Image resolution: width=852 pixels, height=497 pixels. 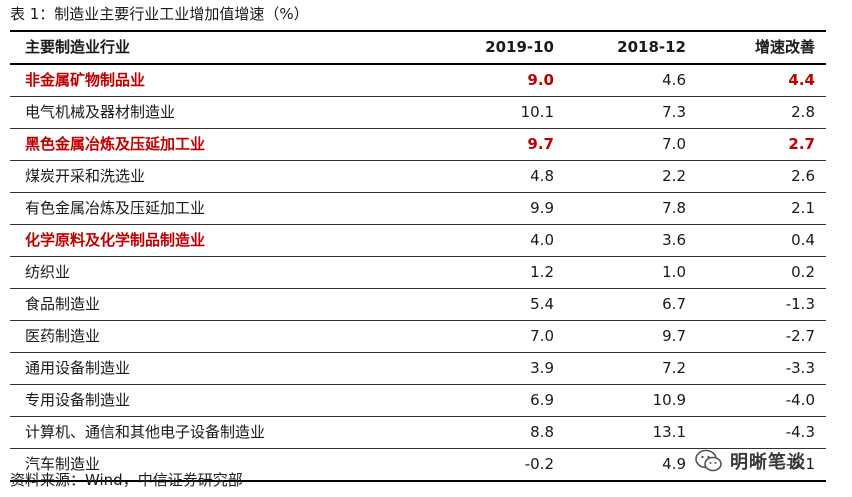 I want to click on table-row: 医药制造业 7.0 9.7 -2.7, so click(x=418, y=337).